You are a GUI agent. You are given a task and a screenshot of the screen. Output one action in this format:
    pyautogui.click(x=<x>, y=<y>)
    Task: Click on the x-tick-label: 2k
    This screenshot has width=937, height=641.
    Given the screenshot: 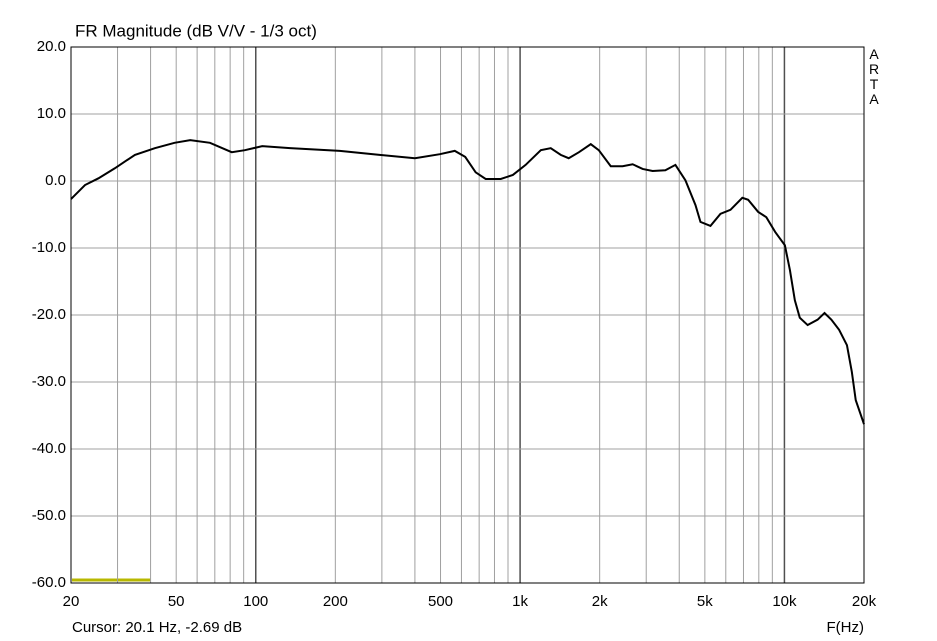 What is the action you would take?
    pyautogui.click(x=600, y=601)
    